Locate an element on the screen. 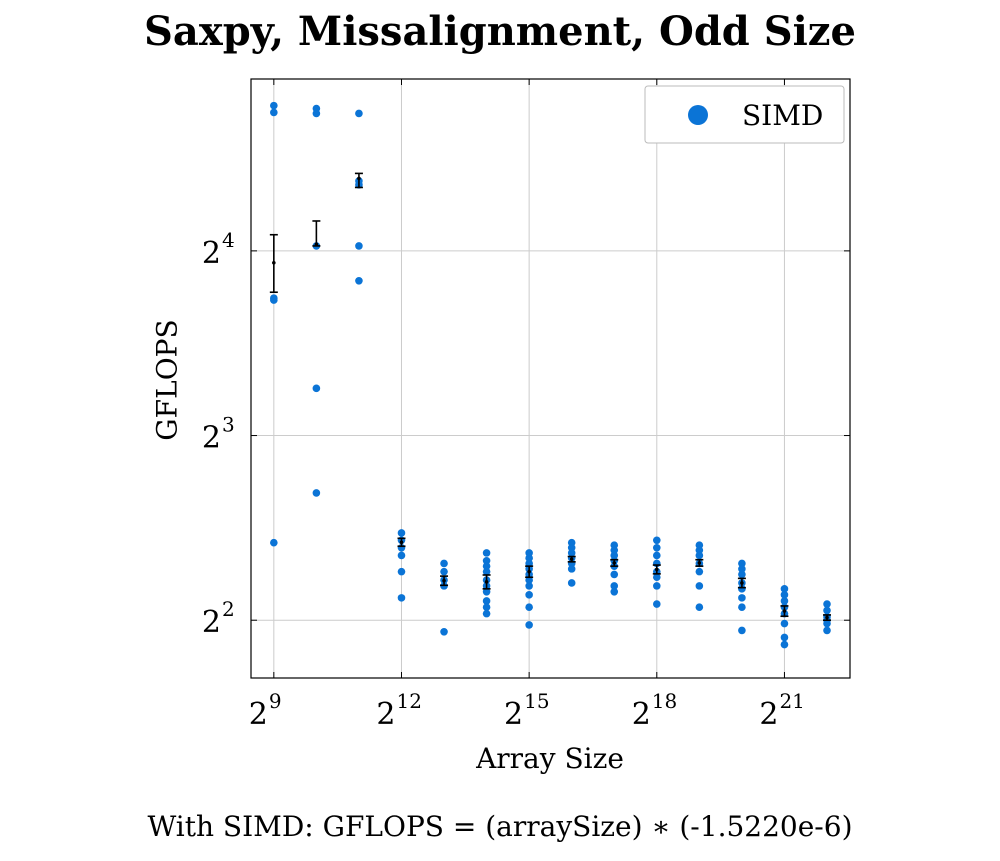  x-axis-label: Array Size is located at coordinates (550, 758).